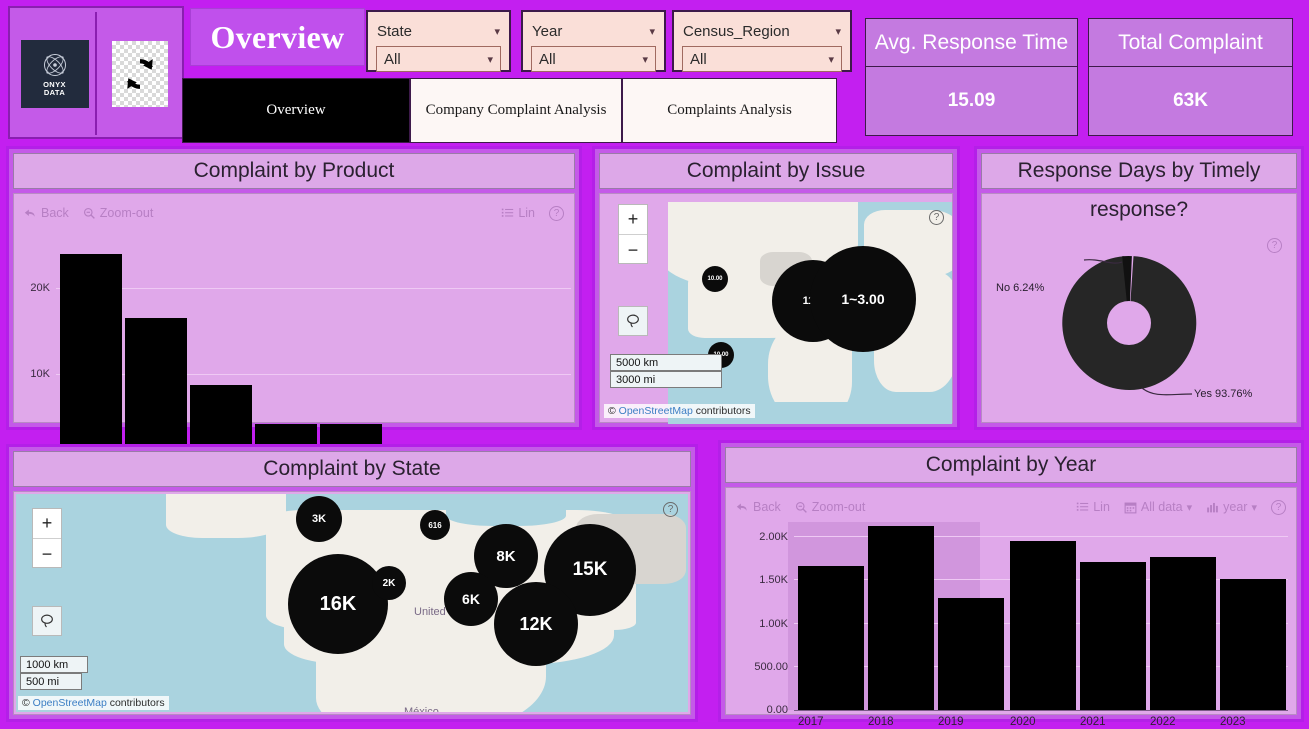  I want to click on state-bubble-ca: 16K, so click(338, 604).